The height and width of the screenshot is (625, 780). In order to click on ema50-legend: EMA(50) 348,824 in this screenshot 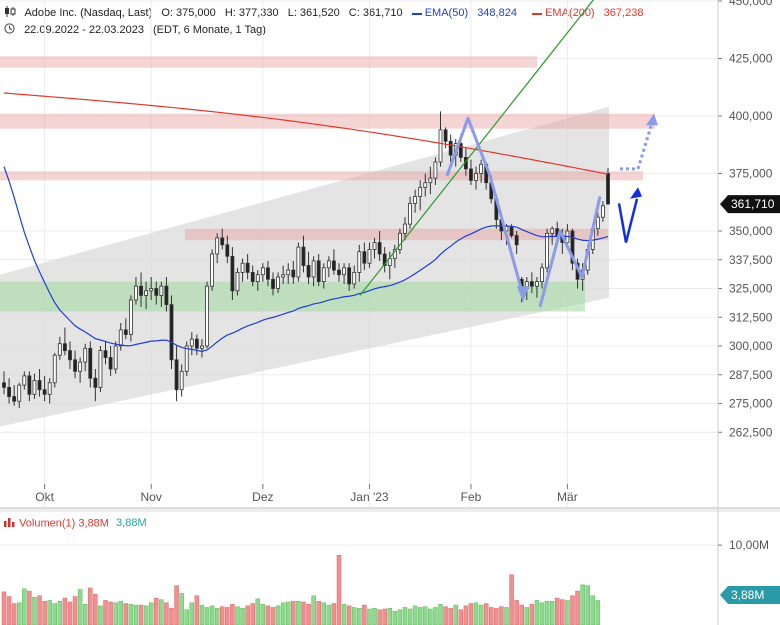, I will do `click(468, 13)`.